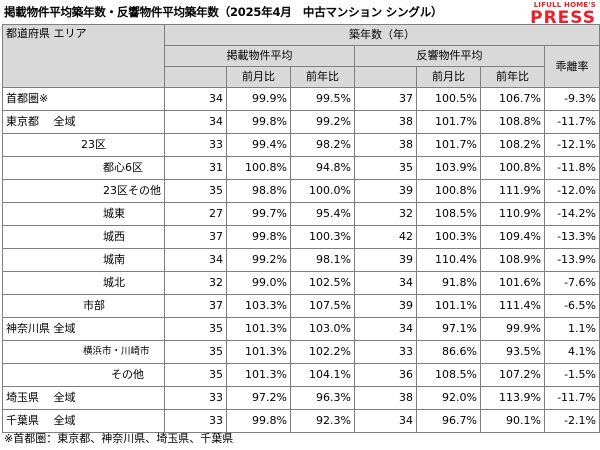 The height and width of the screenshot is (450, 600). I want to click on response-mom-cell: 103.9%, so click(448, 168).